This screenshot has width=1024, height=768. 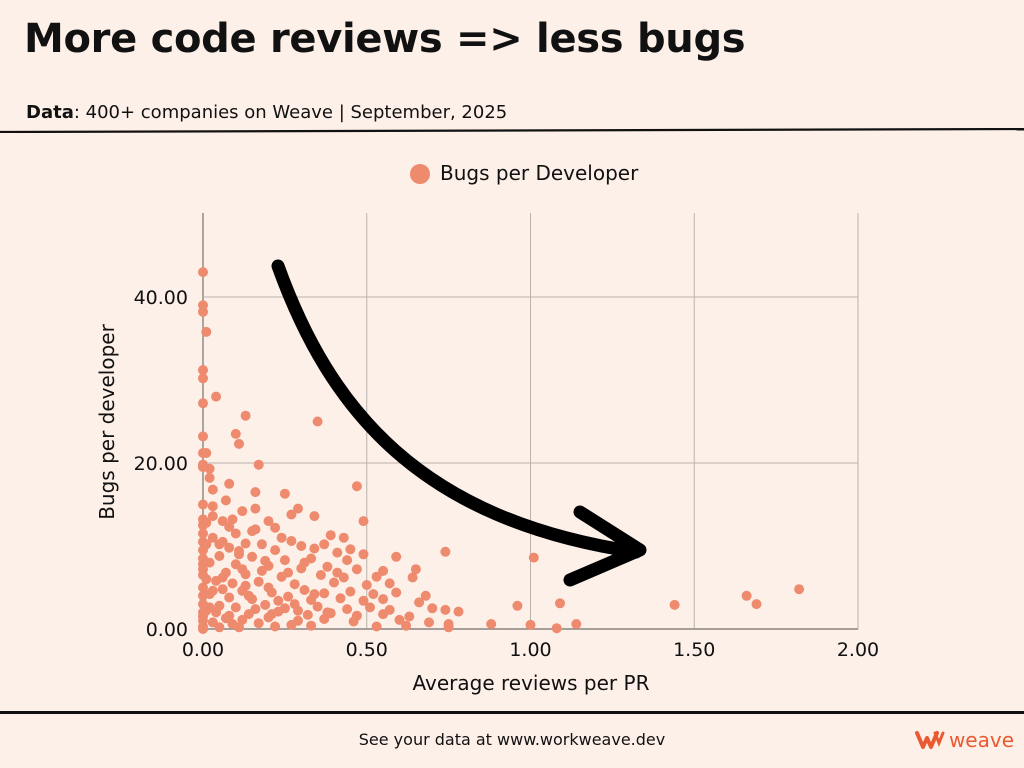 What do you see at coordinates (531, 683) in the screenshot?
I see `x-axis-label: Average reviews per PR` at bounding box center [531, 683].